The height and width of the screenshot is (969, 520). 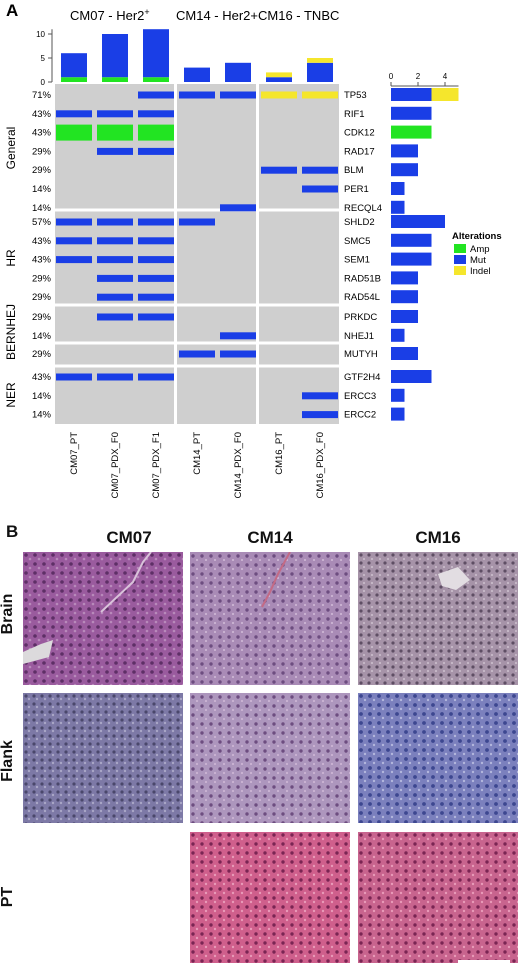 I want to click on percent-label: 57%, so click(x=42, y=222).